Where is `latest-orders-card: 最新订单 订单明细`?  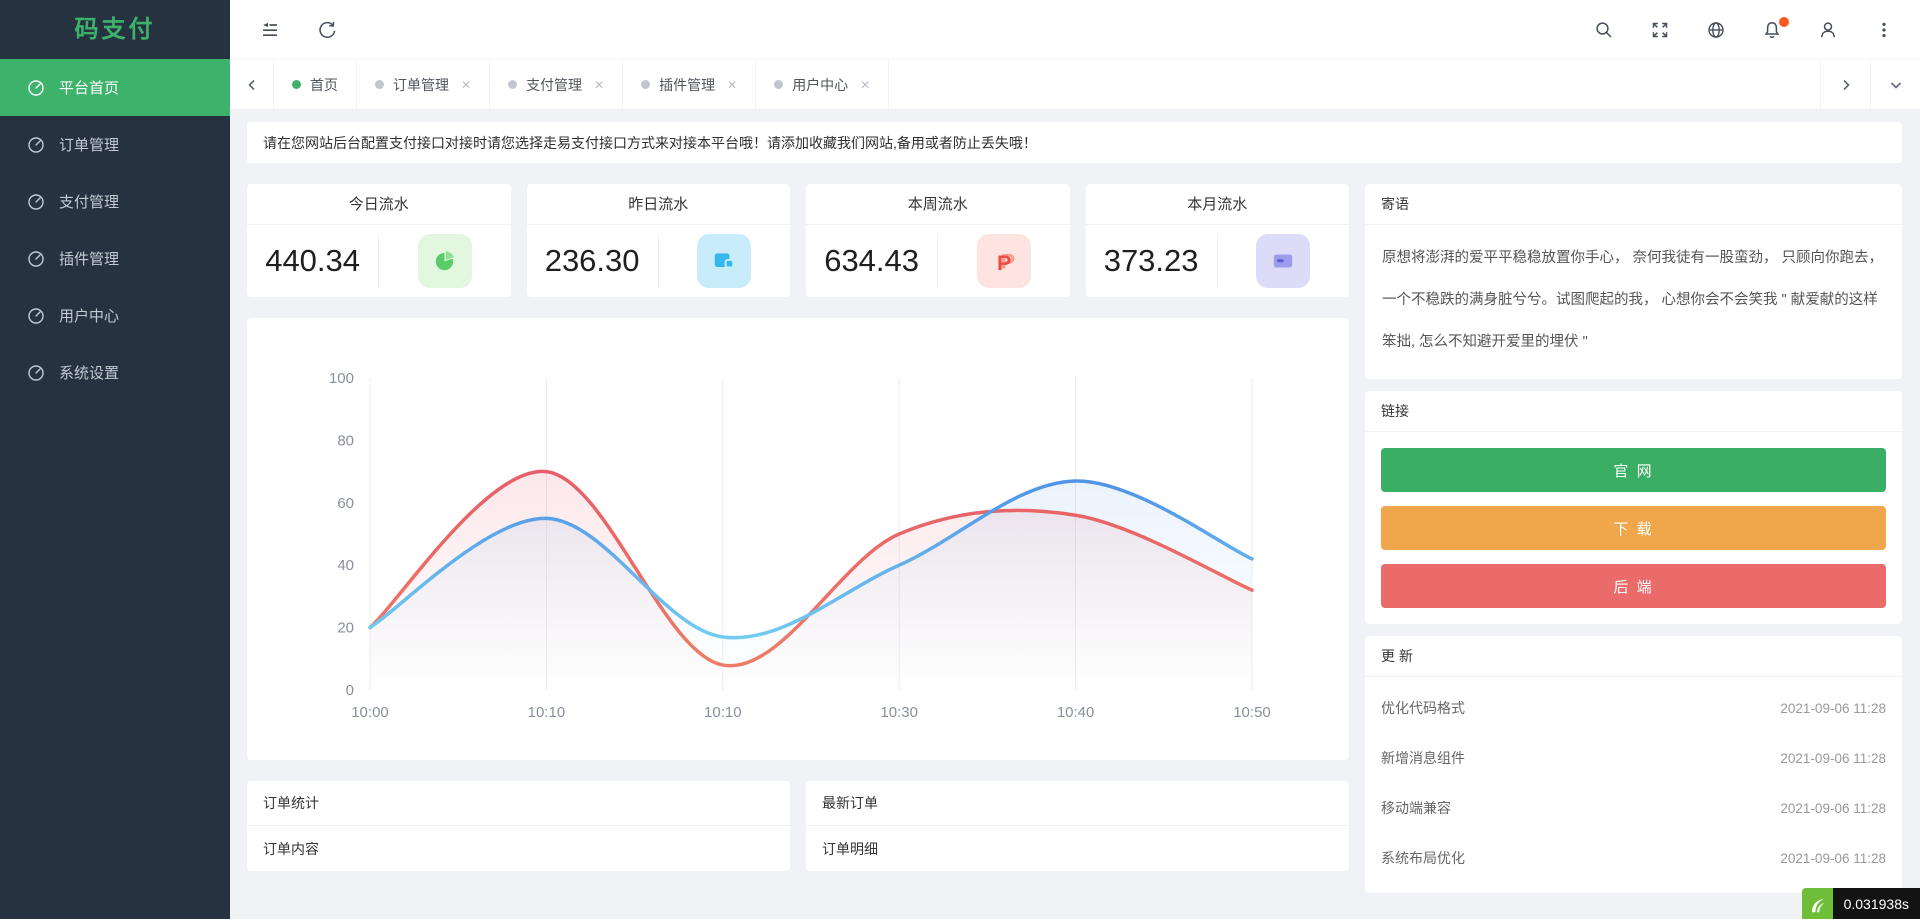 latest-orders-card: 最新订单 订单明细 is located at coordinates (1077, 826).